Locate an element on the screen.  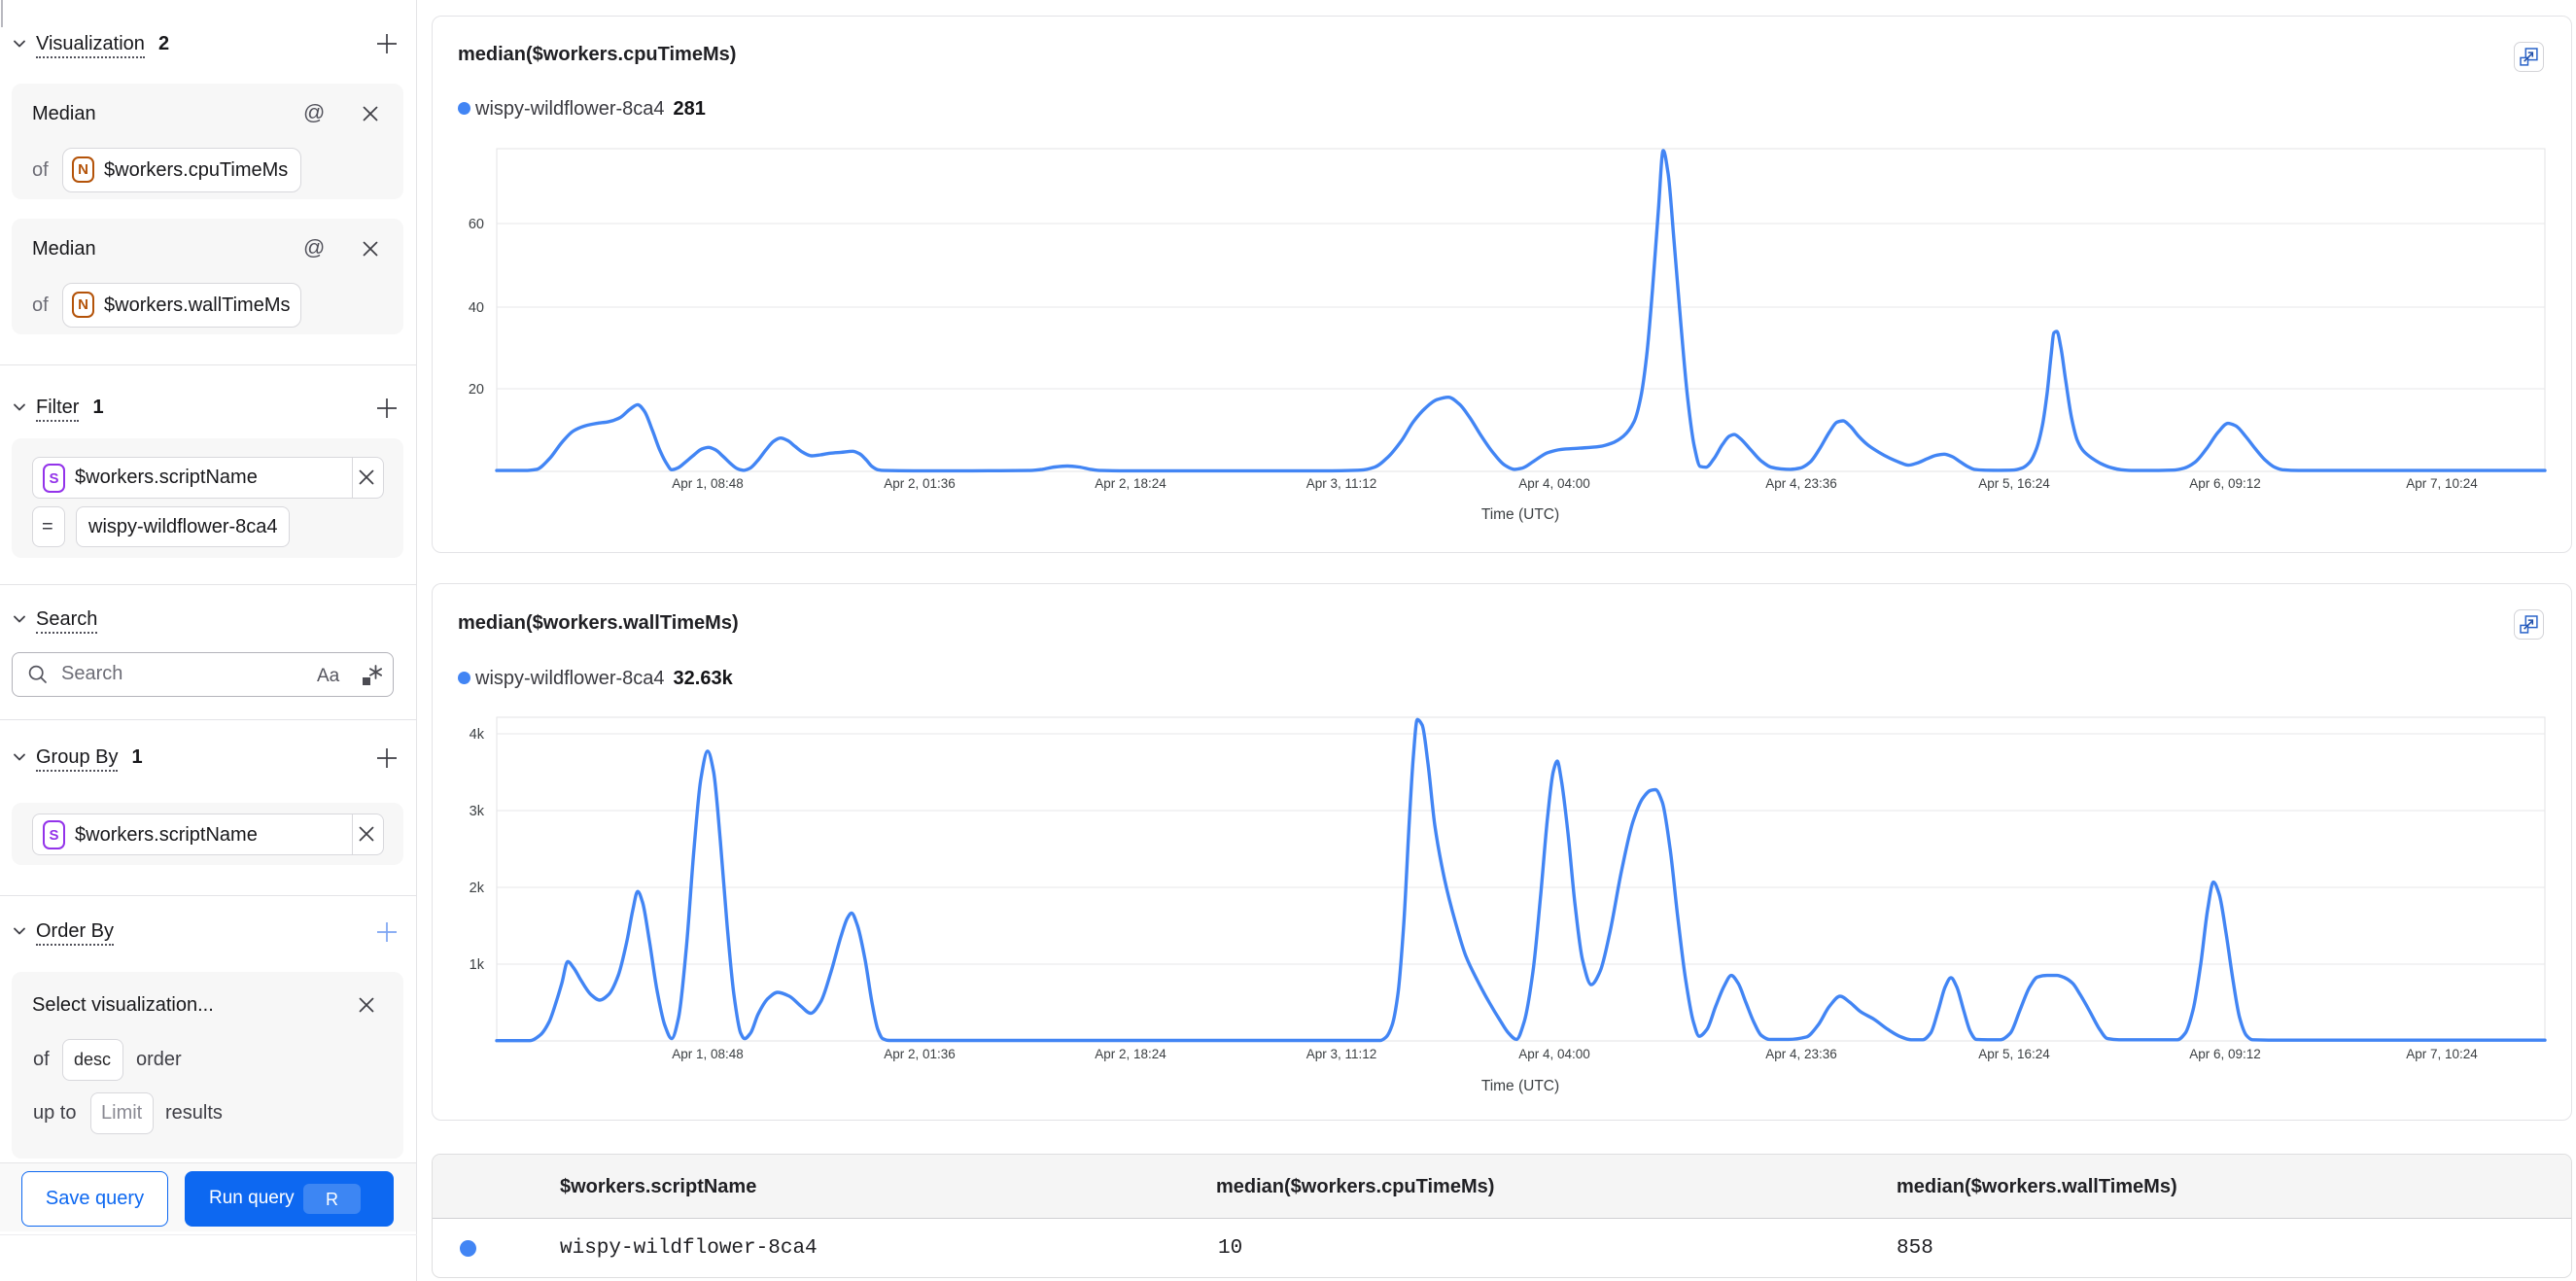
svg-text: 20 is located at coordinates (476, 390).